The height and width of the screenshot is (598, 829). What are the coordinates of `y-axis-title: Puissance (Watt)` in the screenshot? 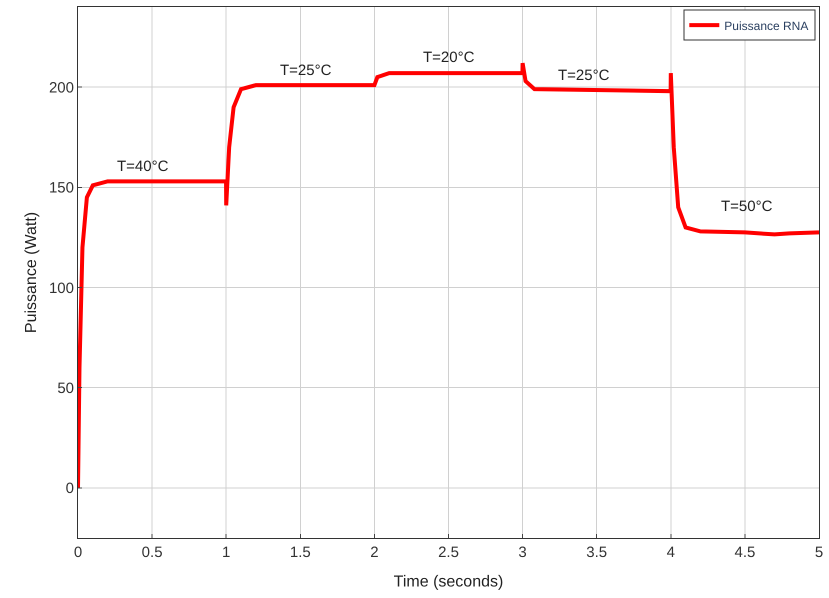 It's located at (31, 273).